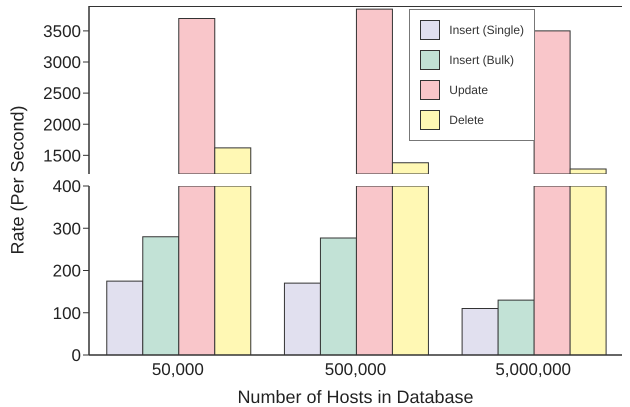 This screenshot has height=407, width=630. I want to click on y-tick-label: 3000, so click(62, 62).